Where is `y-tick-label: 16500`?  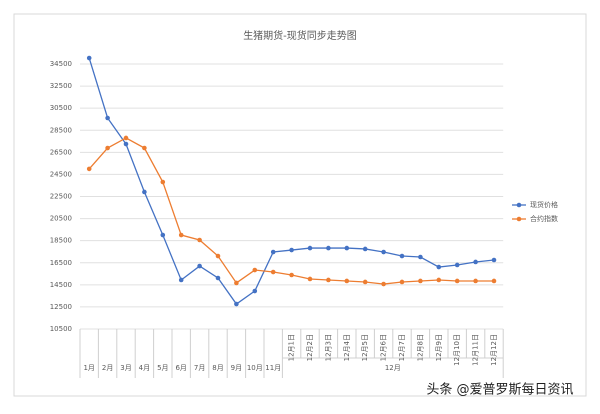 y-tick-label: 16500 is located at coordinates (61, 263).